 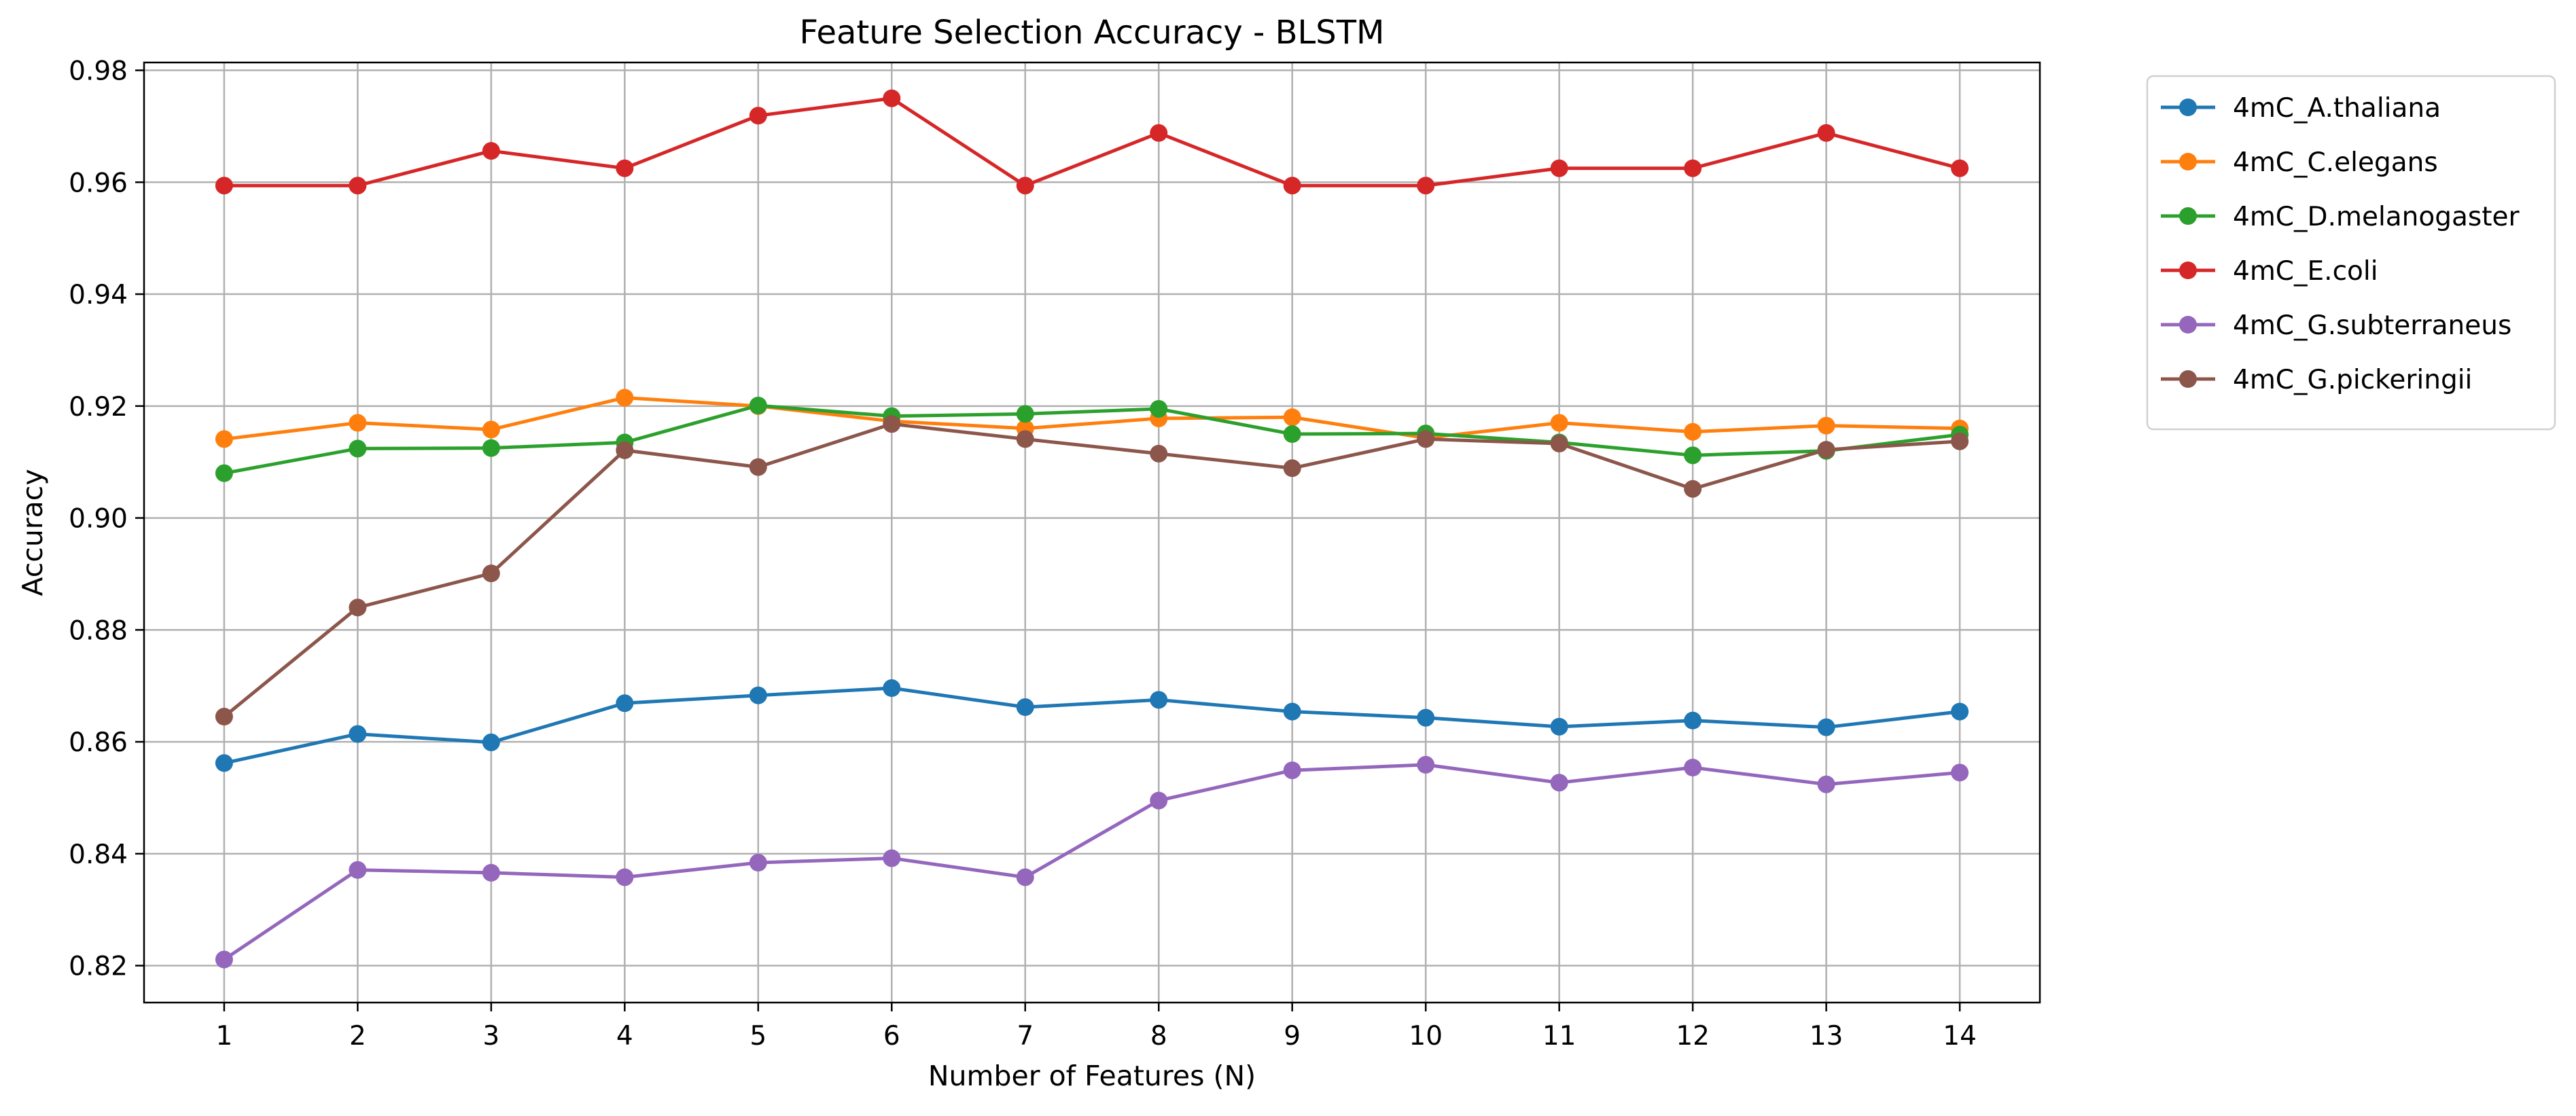 What do you see at coordinates (98, 183) in the screenshot?
I see `y-tick-label: 0.96` at bounding box center [98, 183].